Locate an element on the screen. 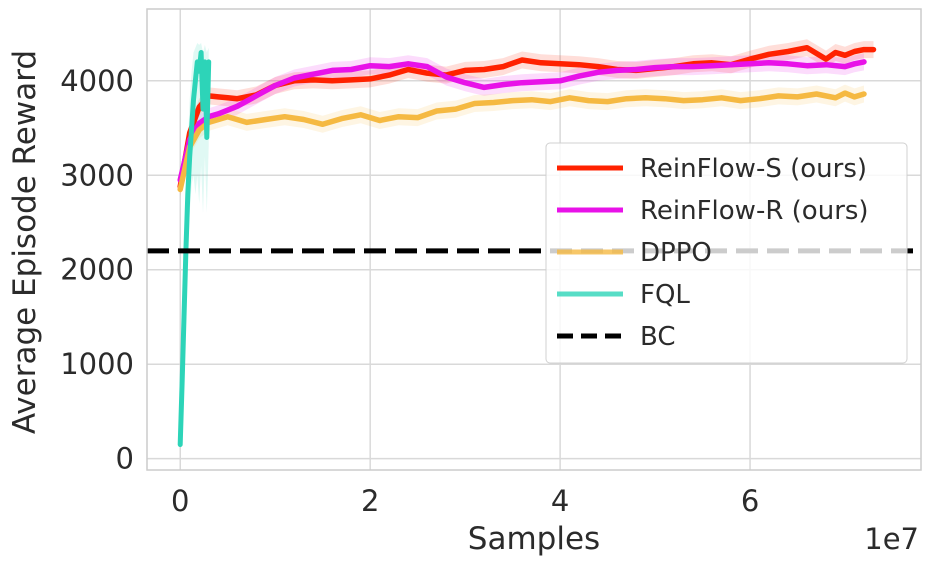 The width and height of the screenshot is (931, 566). y-tick-labels: 0 1000 2000 3000 4000 is located at coordinates (97, 270).